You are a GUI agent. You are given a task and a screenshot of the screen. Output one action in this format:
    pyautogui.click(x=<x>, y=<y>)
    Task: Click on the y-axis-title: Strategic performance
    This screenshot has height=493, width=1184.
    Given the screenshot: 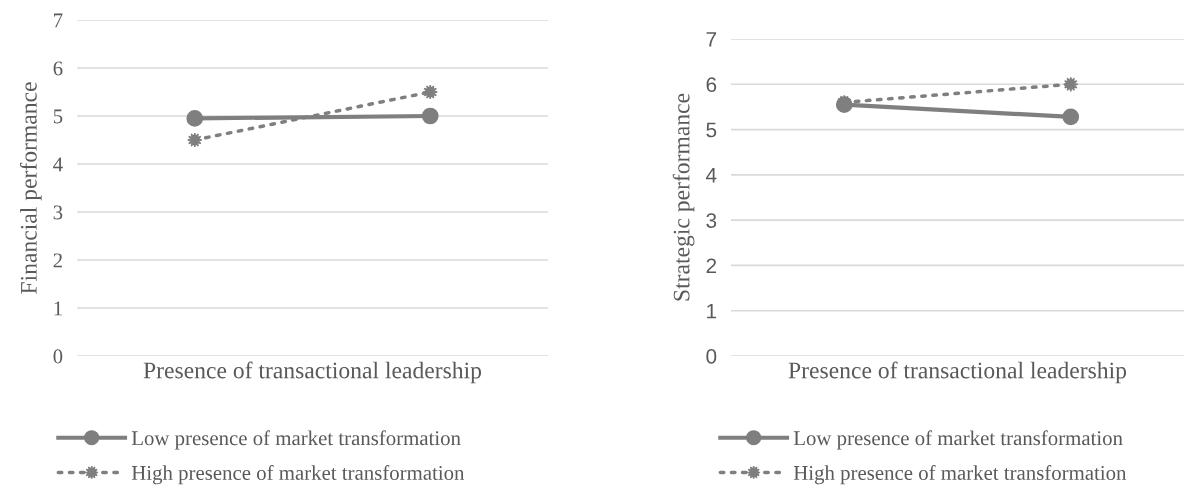 What is the action you would take?
    pyautogui.click(x=683, y=197)
    